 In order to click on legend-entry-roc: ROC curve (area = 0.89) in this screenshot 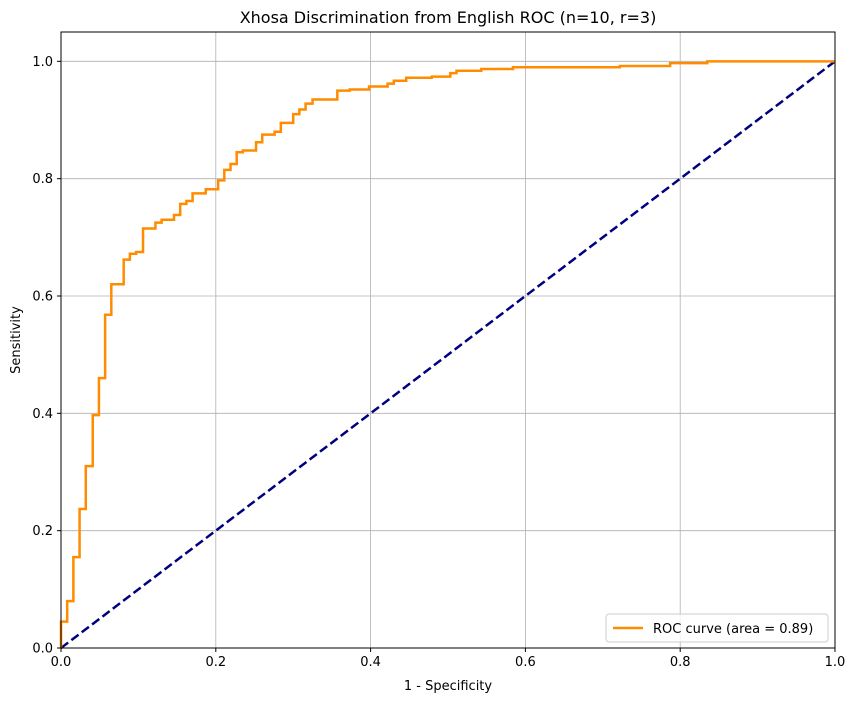, I will do `click(733, 629)`.